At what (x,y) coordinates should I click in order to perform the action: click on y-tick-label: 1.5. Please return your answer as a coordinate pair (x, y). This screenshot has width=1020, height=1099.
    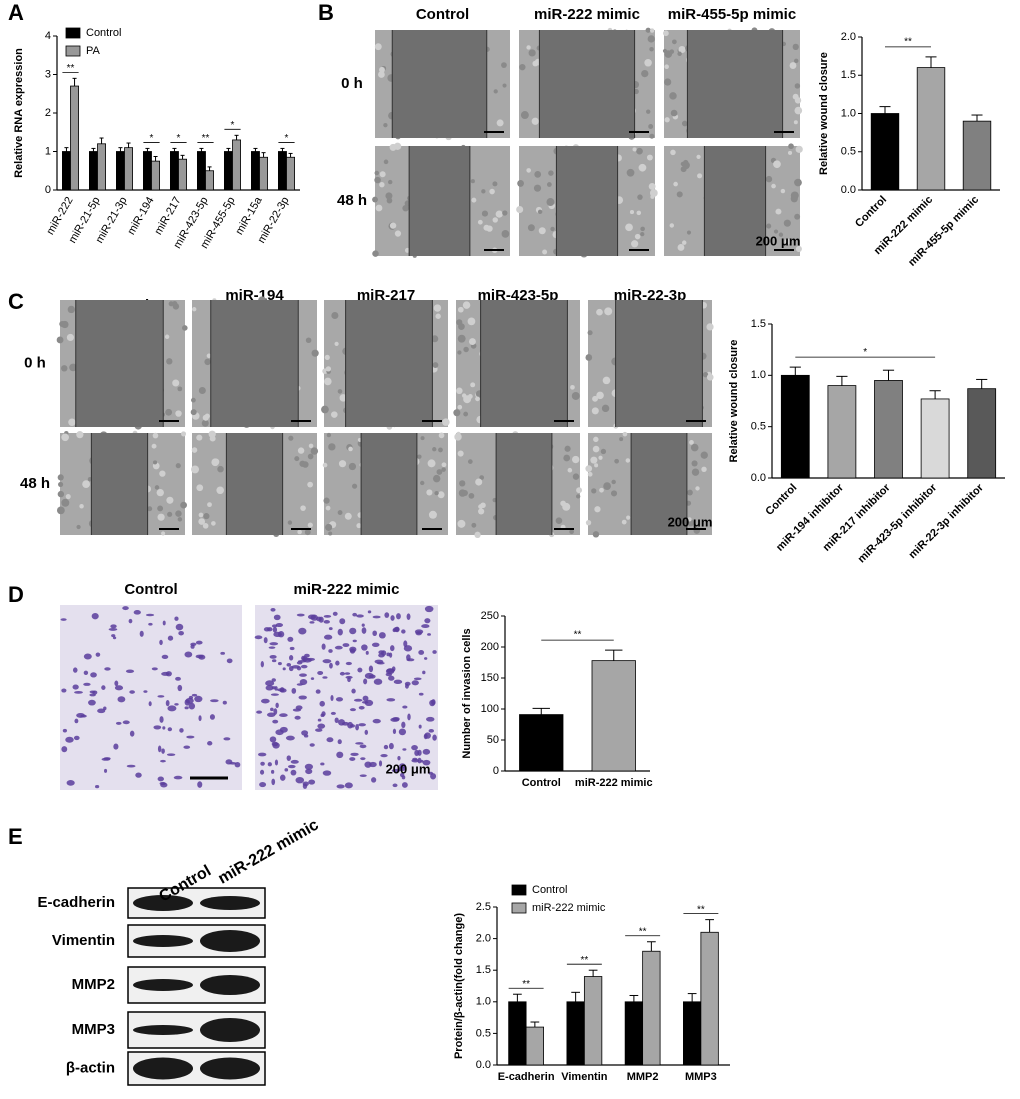
    Looking at the image, I should click on (483, 970).